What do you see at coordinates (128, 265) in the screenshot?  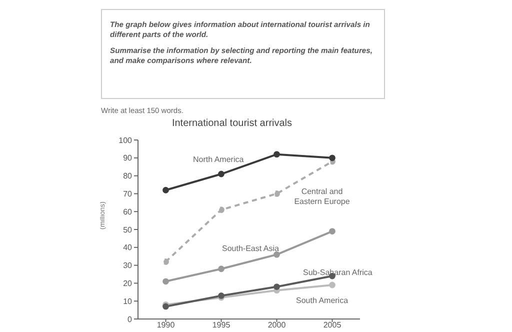 I see `y-tick-label: 30` at bounding box center [128, 265].